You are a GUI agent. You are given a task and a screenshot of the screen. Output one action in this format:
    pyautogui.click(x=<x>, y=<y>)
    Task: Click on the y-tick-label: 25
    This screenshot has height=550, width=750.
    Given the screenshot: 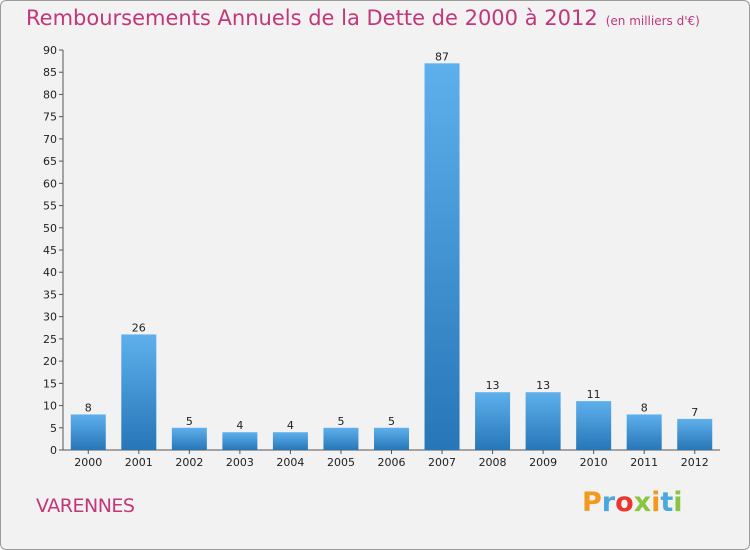 What is the action you would take?
    pyautogui.click(x=50, y=339)
    